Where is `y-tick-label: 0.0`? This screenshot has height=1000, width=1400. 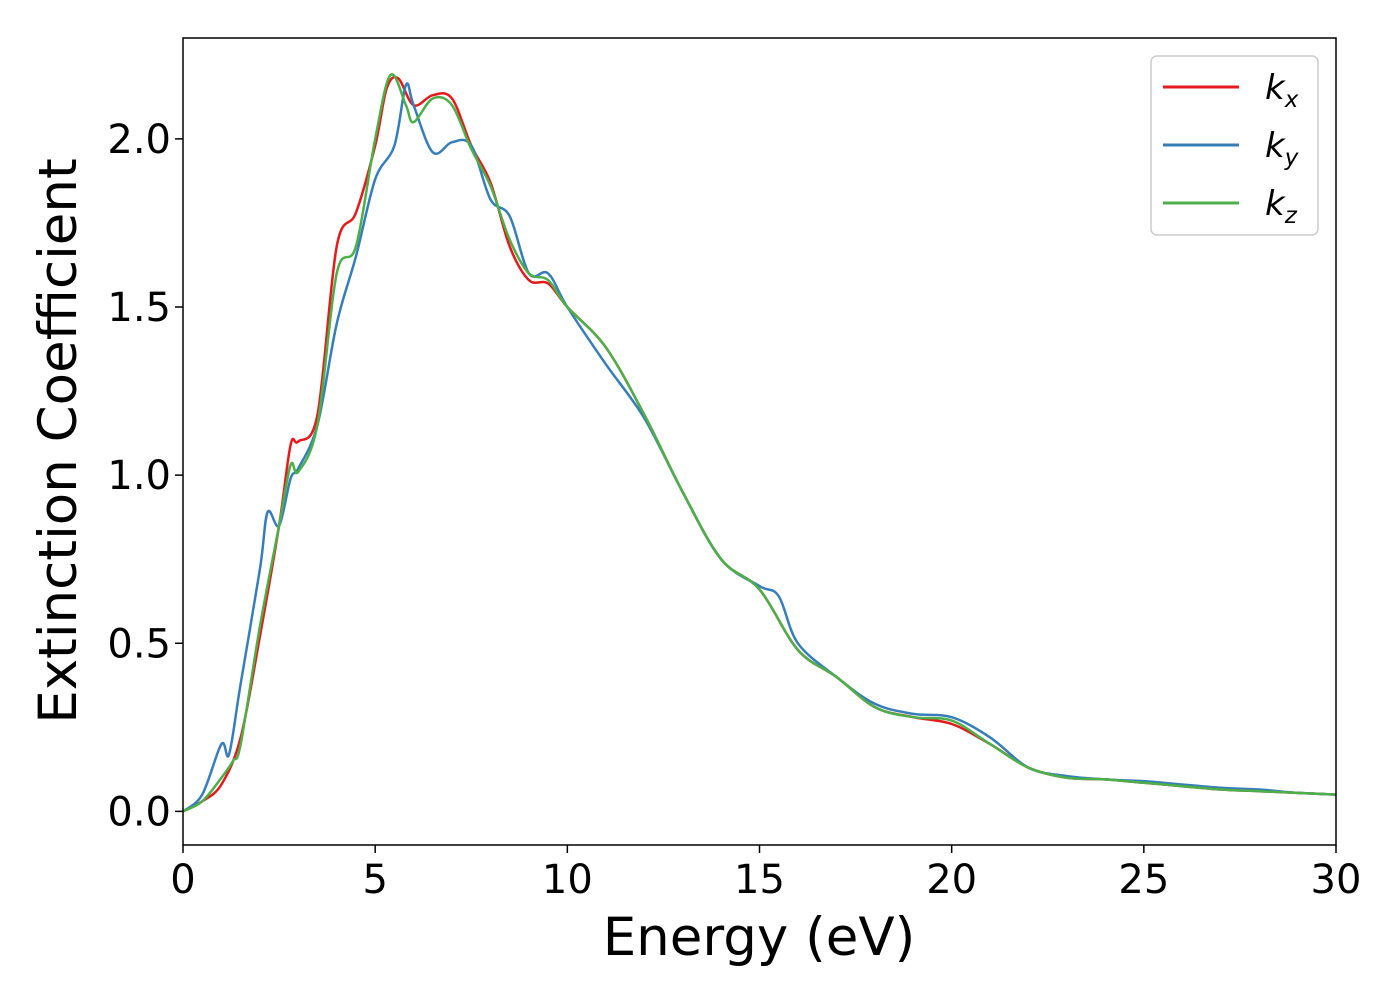 y-tick-label: 0.0 is located at coordinates (139, 812).